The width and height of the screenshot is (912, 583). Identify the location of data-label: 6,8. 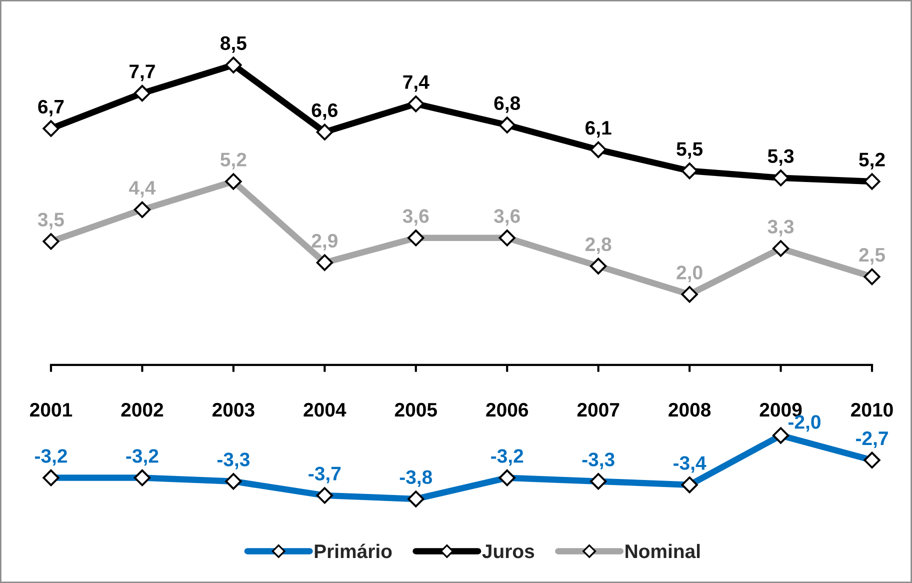
(507, 104).